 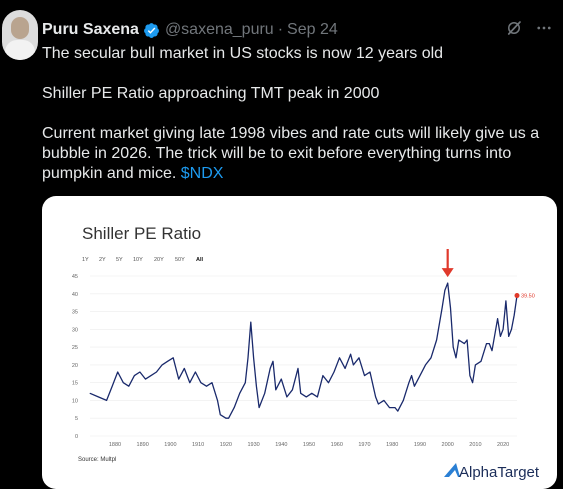 I want to click on x-tick-label: 1930, so click(x=253, y=445).